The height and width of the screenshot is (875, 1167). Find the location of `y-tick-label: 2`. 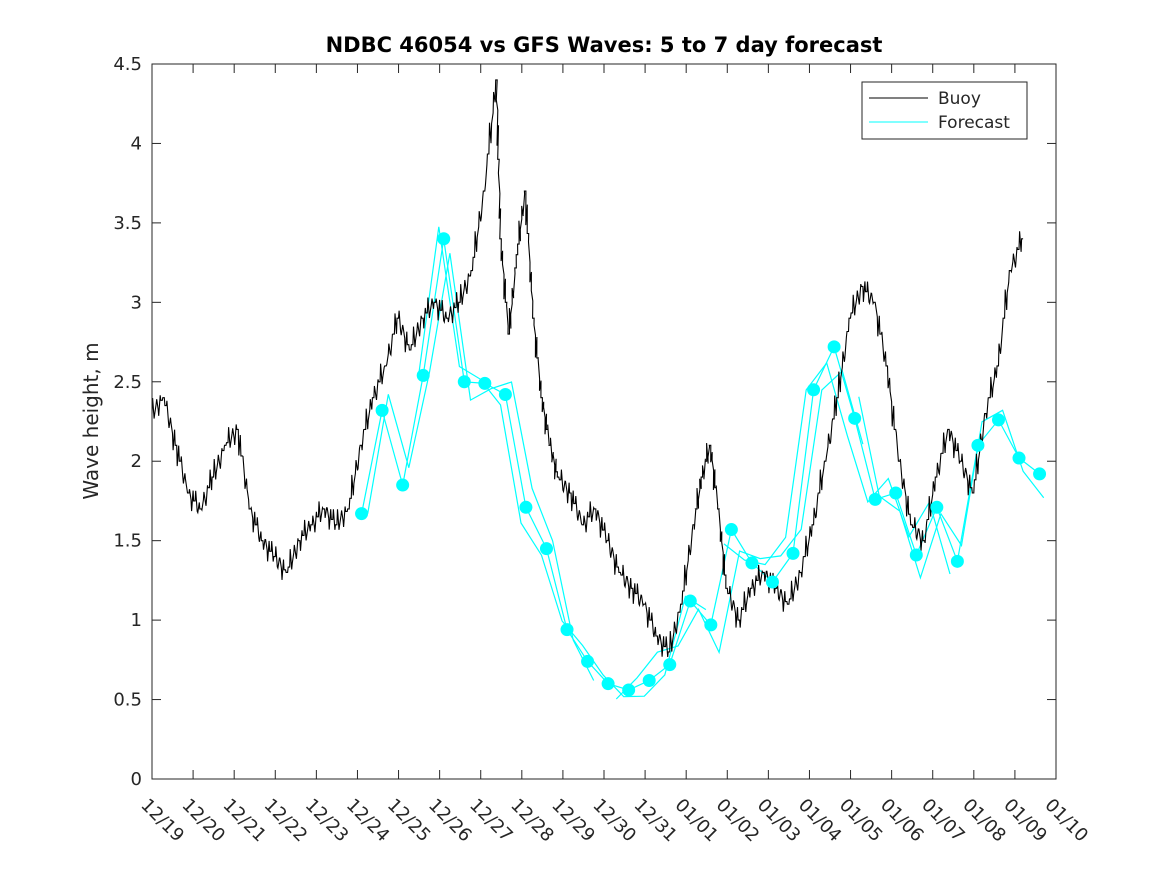

y-tick-label: 2 is located at coordinates (136, 461).